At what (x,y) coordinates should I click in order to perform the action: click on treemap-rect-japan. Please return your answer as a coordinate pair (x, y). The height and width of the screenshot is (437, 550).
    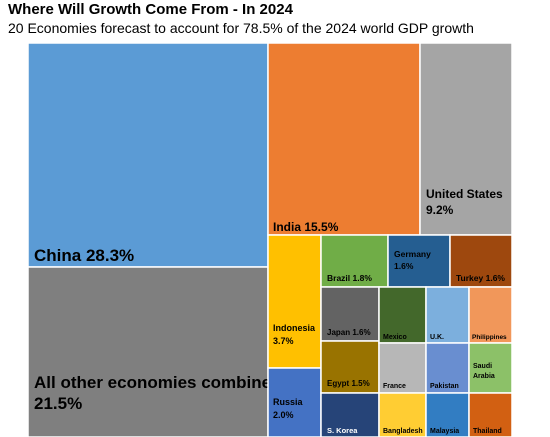
    Looking at the image, I should click on (350, 314).